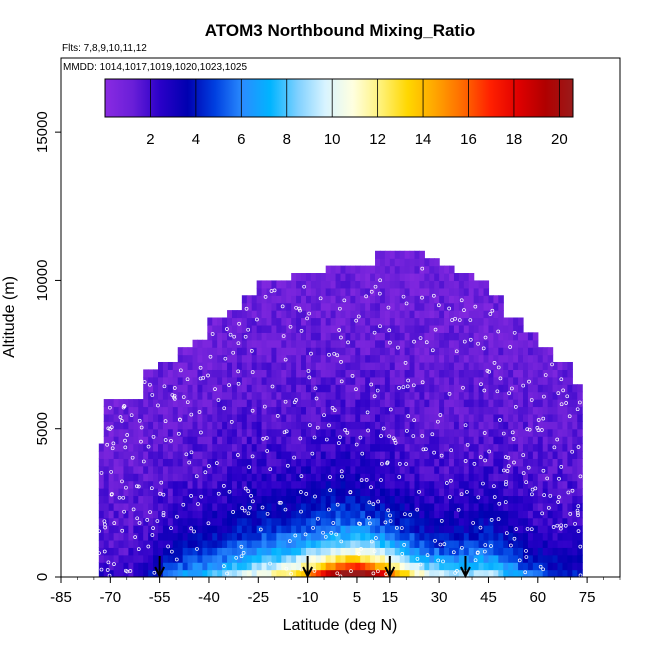  What do you see at coordinates (332, 139) in the screenshot?
I see `colorbar-tick-label: 10` at bounding box center [332, 139].